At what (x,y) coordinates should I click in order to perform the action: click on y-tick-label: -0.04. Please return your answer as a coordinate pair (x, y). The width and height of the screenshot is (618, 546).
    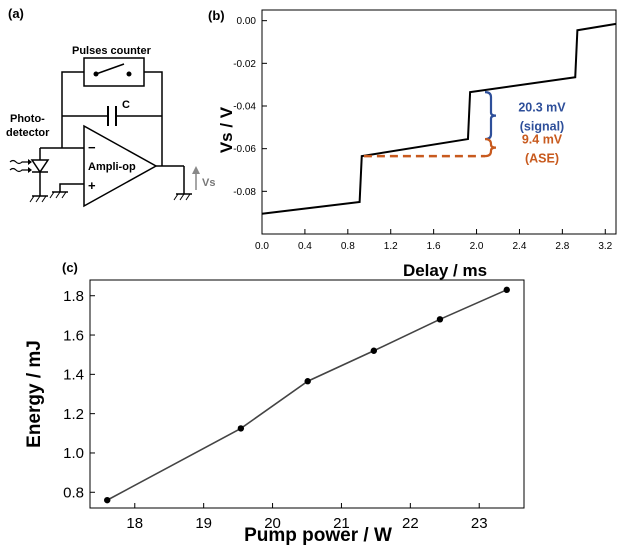
    Looking at the image, I should click on (244, 107).